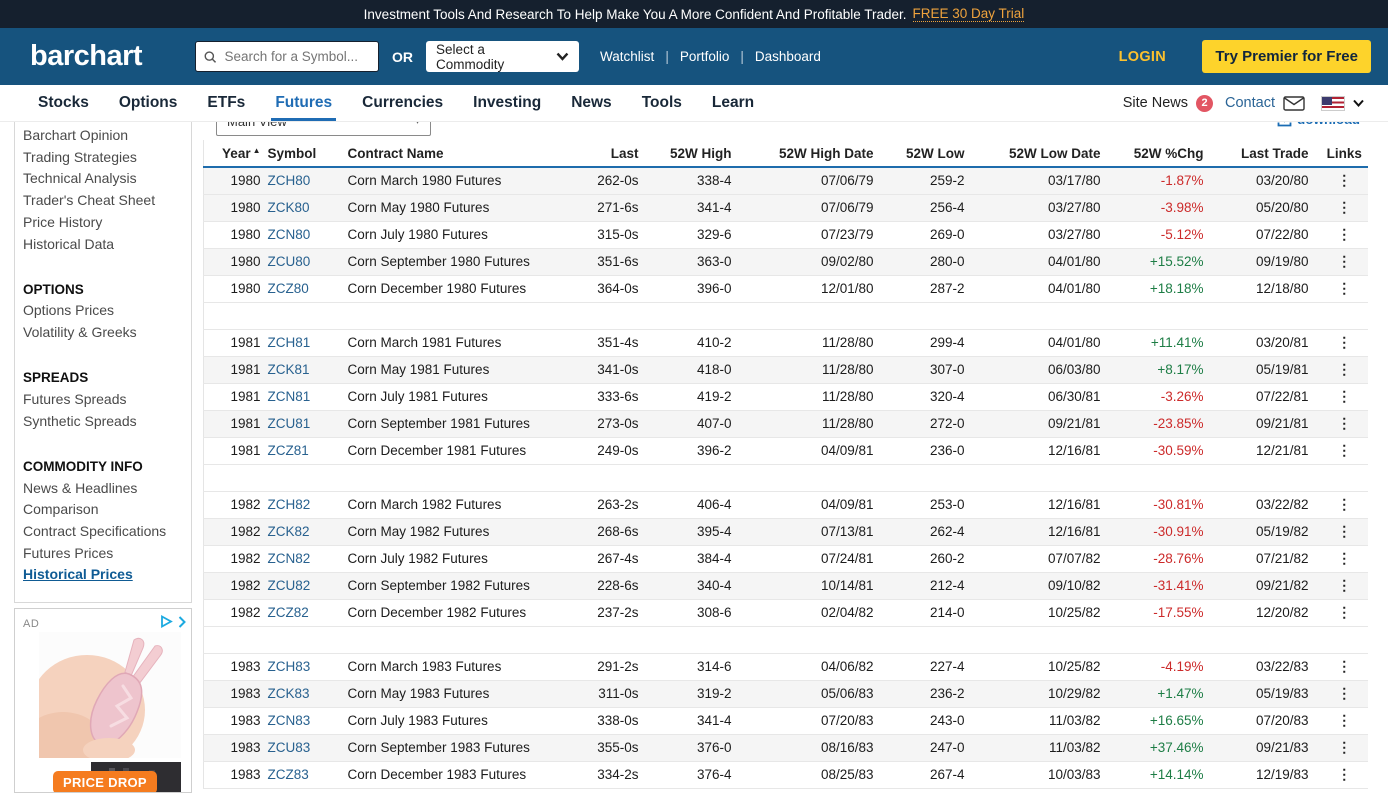 Image resolution: width=1388 pixels, height=793 pixels. Describe the element at coordinates (1142, 56) in the screenshot. I see `login-button: LOGIN` at that location.